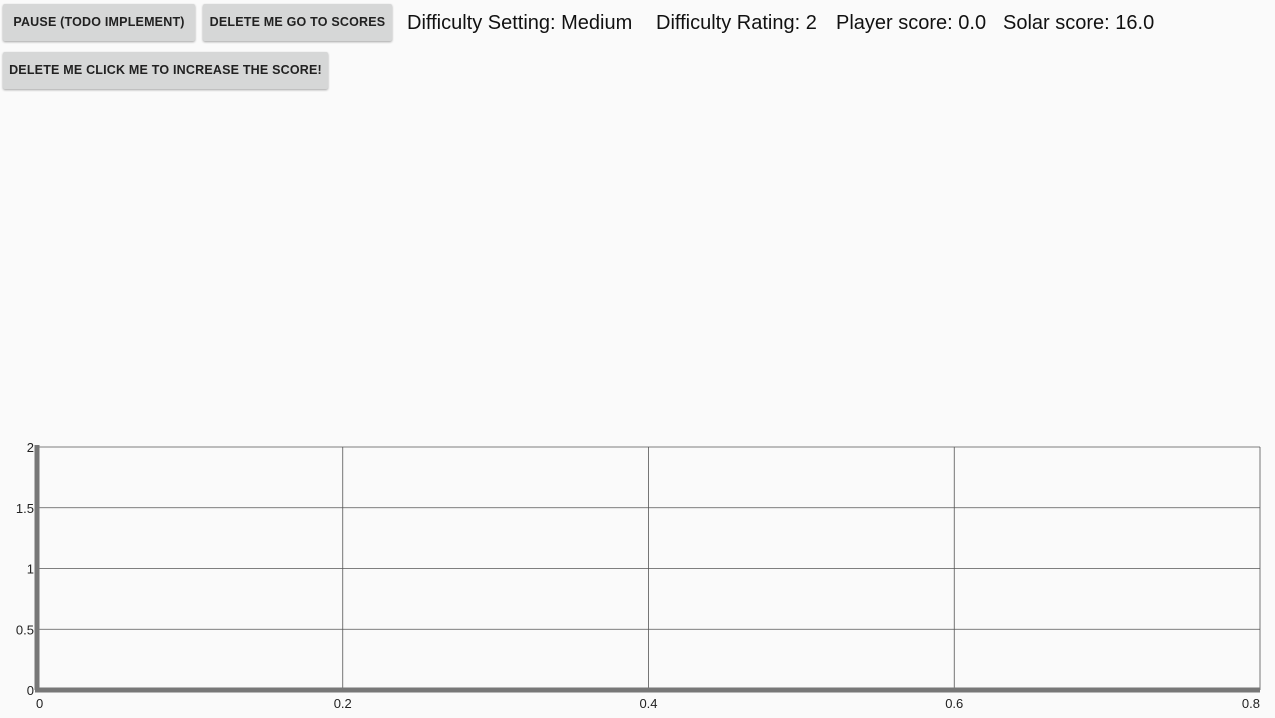  What do you see at coordinates (1079, 23) in the screenshot?
I see `solar-score-text: Solar score: 16.0` at bounding box center [1079, 23].